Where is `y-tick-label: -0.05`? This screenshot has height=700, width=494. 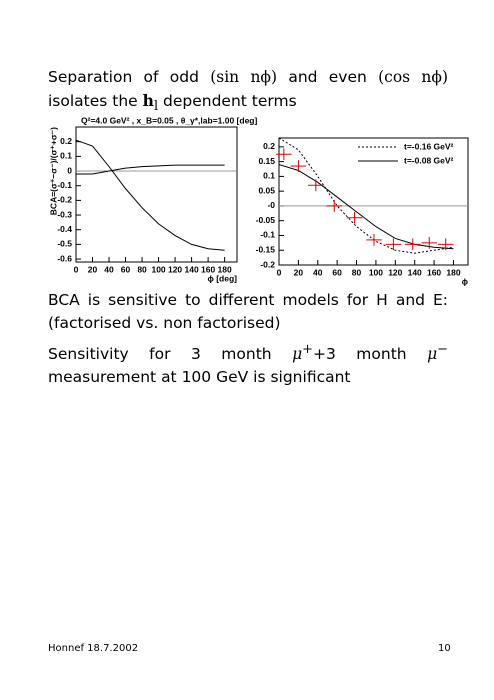
y-tick-label: -0.05 is located at coordinates (266, 220).